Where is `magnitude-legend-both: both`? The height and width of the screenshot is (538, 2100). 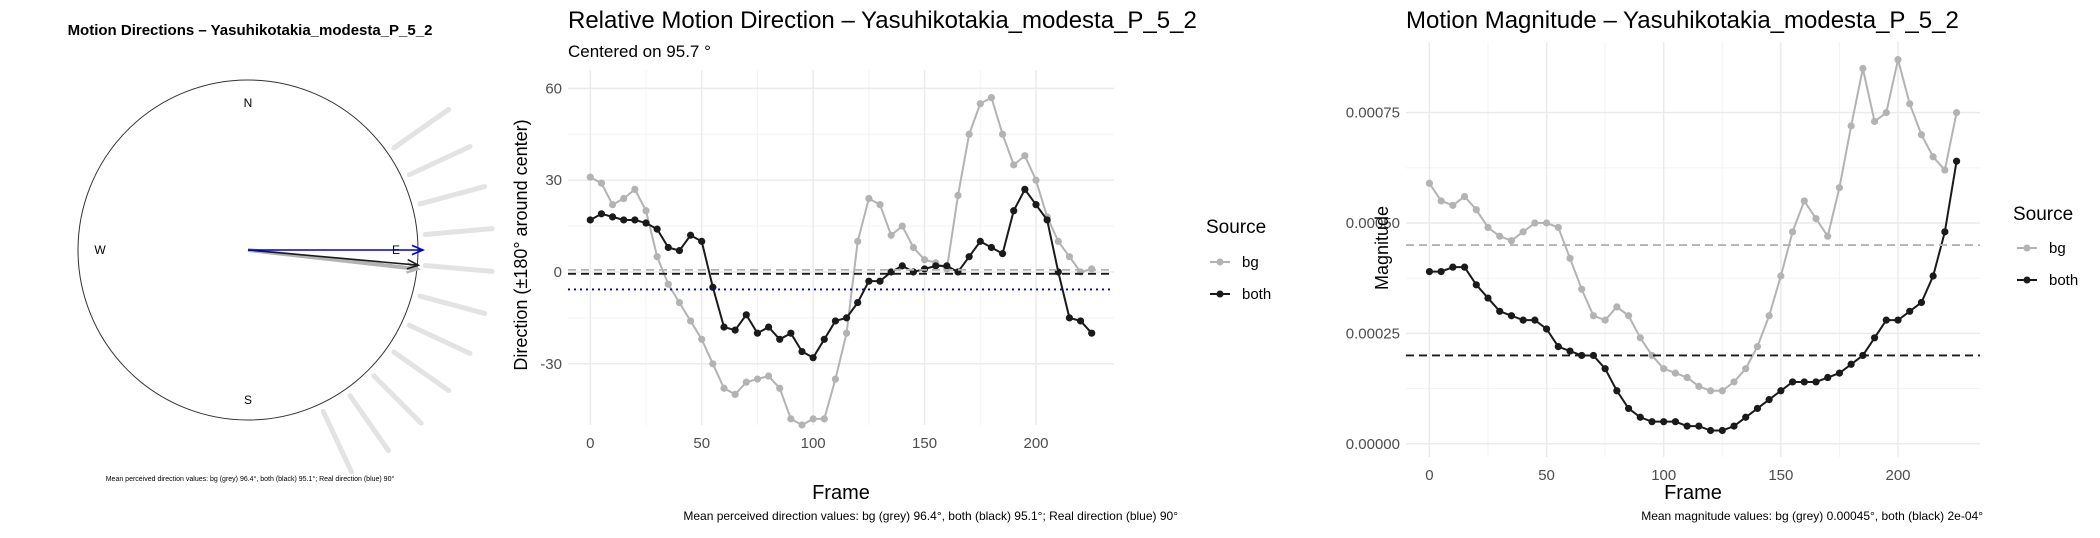 magnitude-legend-both: both is located at coordinates (2047, 280).